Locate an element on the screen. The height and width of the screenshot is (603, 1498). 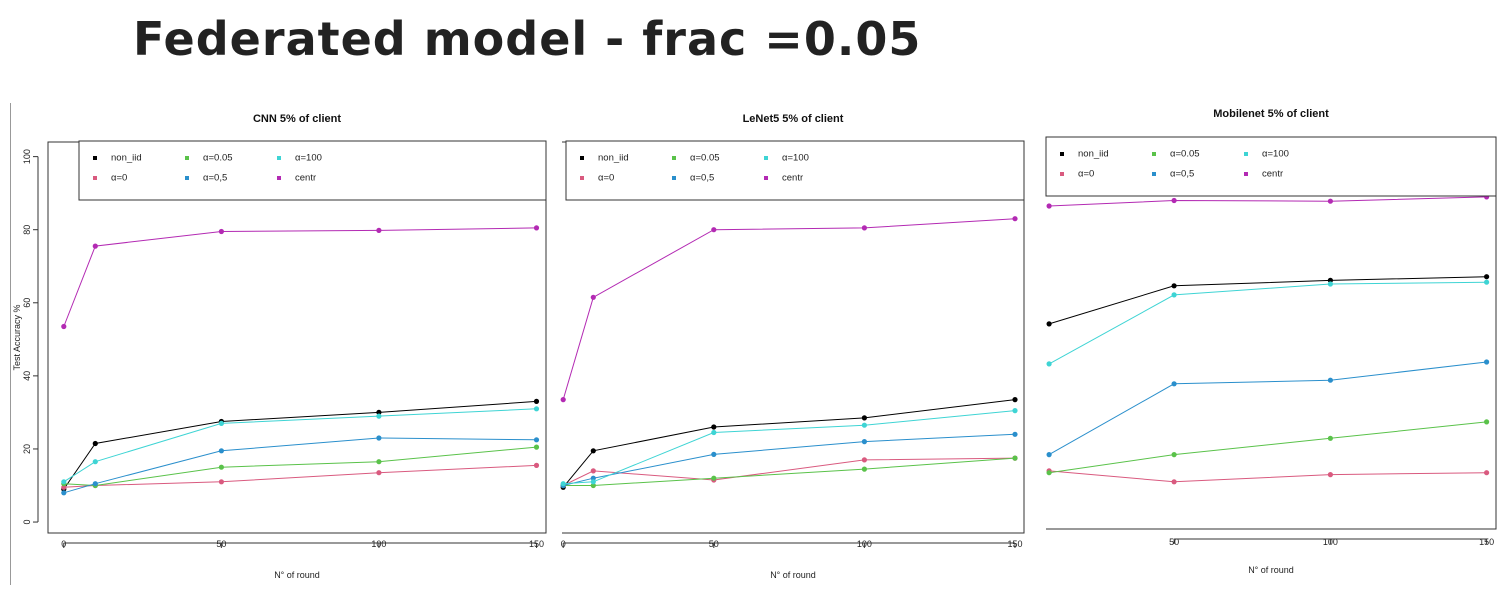
legend-swatch-a05 is located at coordinates (1154, 174).